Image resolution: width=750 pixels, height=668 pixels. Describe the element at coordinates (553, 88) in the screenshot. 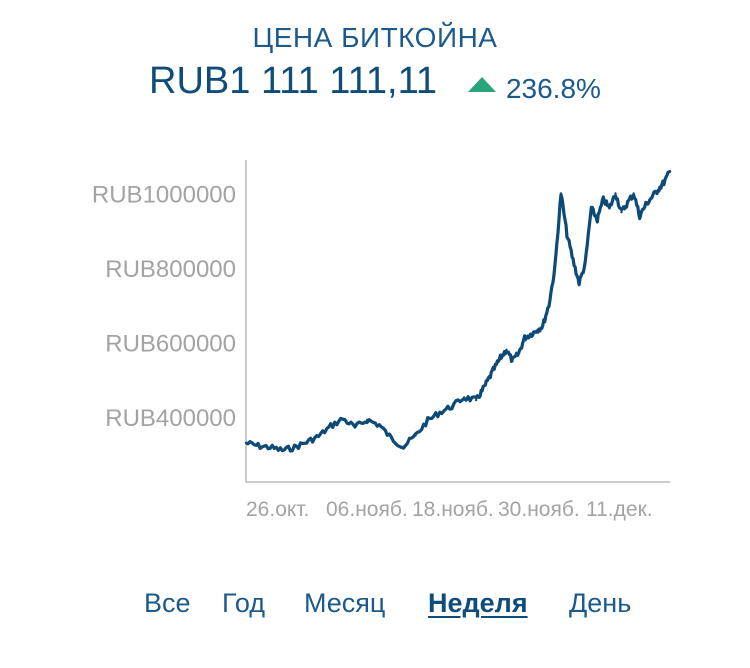

I see `change-percent: 236.8%` at that location.